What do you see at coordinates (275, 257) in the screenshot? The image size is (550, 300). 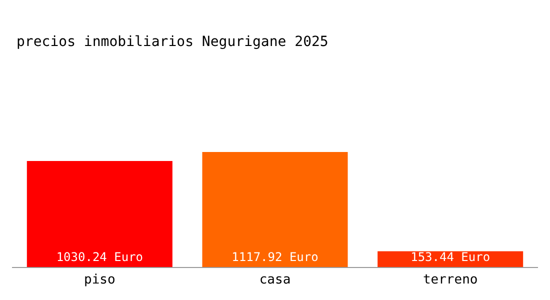 I see `data-label: 1117.92 Euro` at bounding box center [275, 257].